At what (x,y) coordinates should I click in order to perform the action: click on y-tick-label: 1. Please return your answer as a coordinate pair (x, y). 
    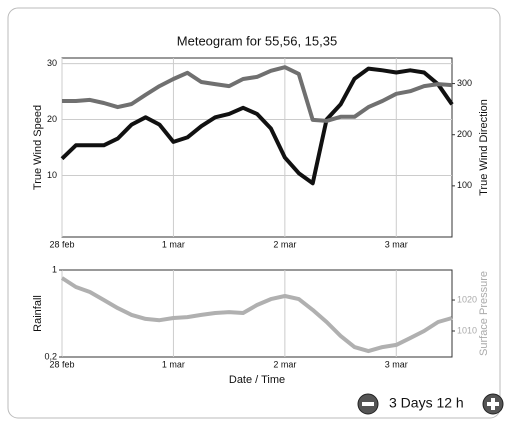
    Looking at the image, I should click on (54, 269).